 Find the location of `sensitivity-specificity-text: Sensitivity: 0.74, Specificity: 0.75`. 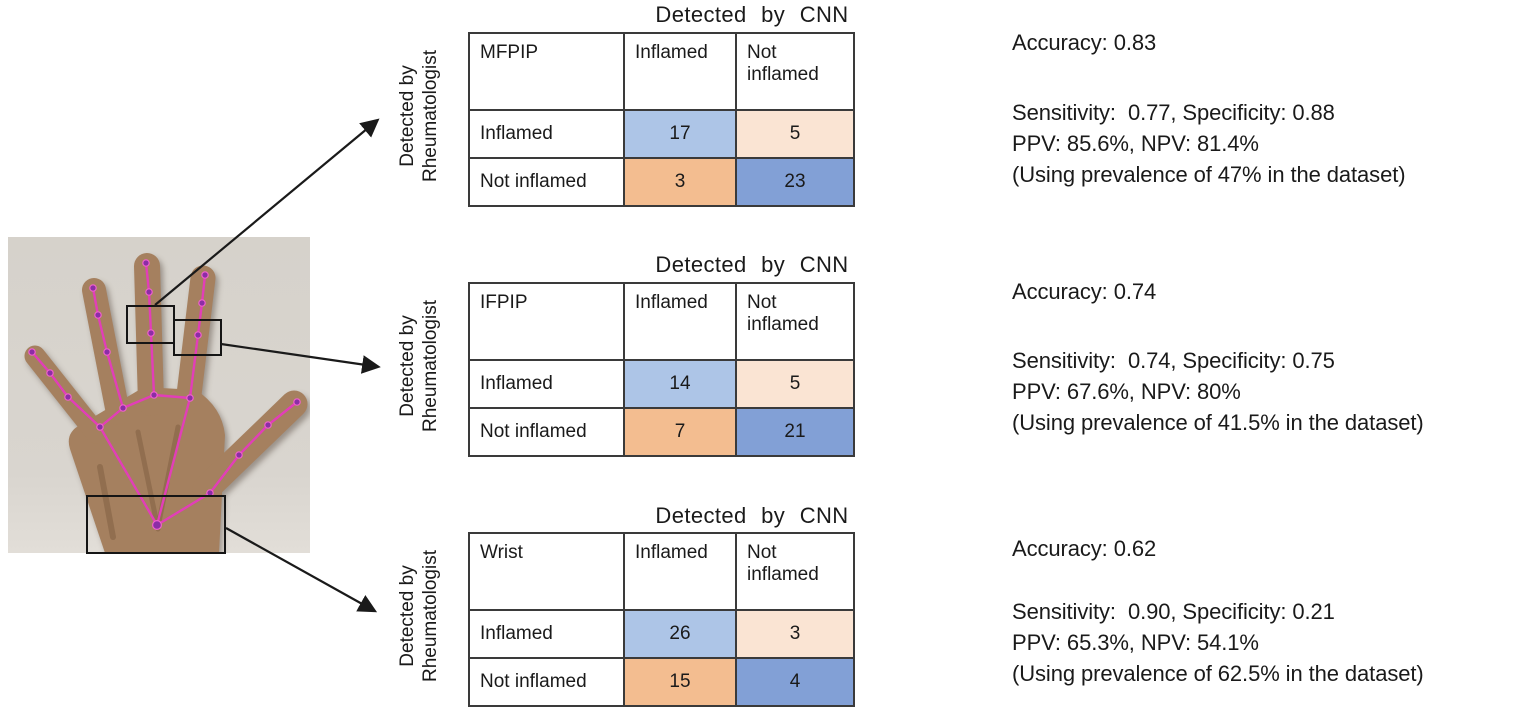

sensitivity-specificity-text: Sensitivity: 0.74, Specificity: 0.75 is located at coordinates (1173, 360).